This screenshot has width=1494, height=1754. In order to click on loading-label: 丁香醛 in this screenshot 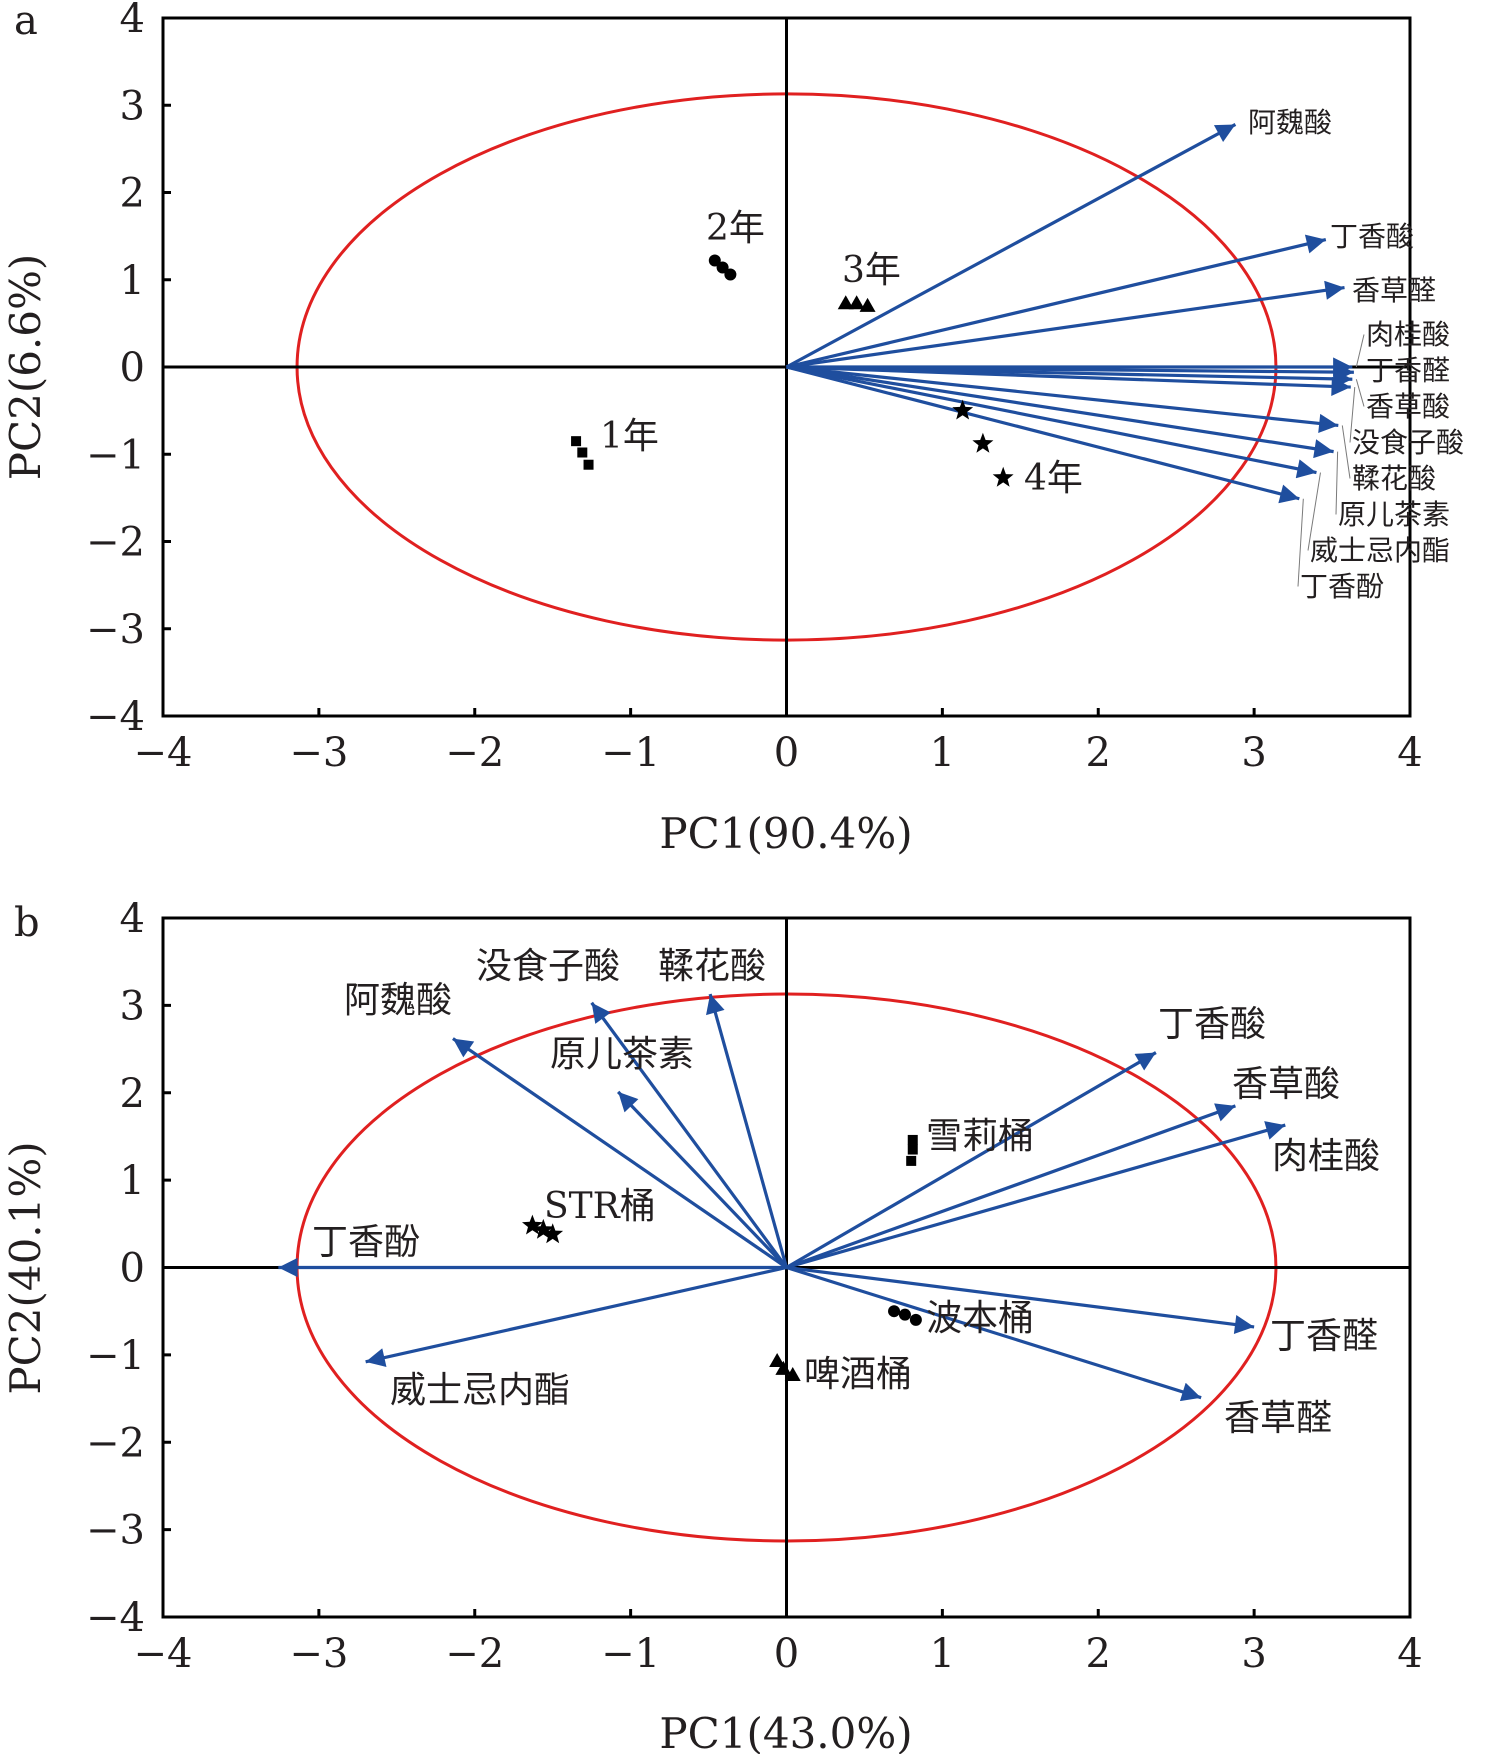, I will do `click(1408, 370)`.